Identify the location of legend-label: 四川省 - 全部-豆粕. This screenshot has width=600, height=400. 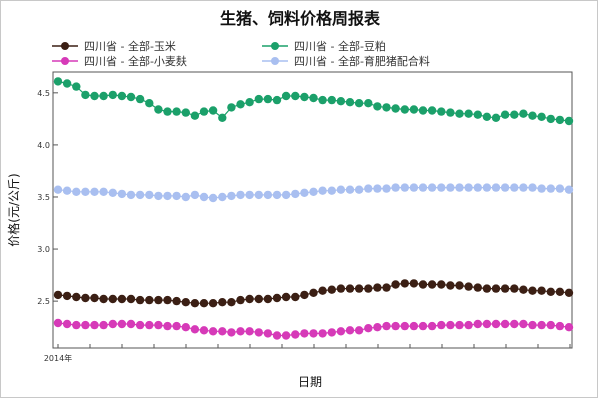
(340, 46).